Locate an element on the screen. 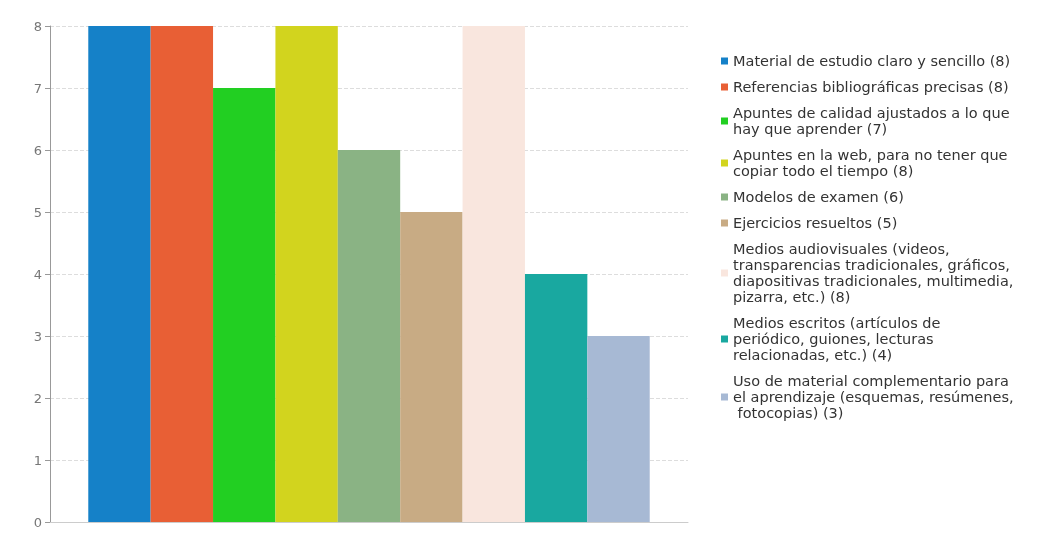 The image size is (1047, 539). y-tick-label: 2 is located at coordinates (37, 398).